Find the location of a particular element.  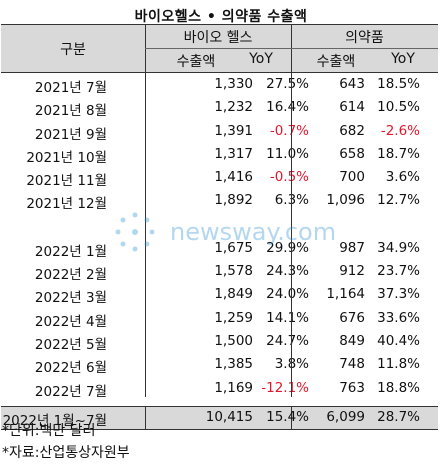

row-pharma-value: 700 is located at coordinates (352, 177).